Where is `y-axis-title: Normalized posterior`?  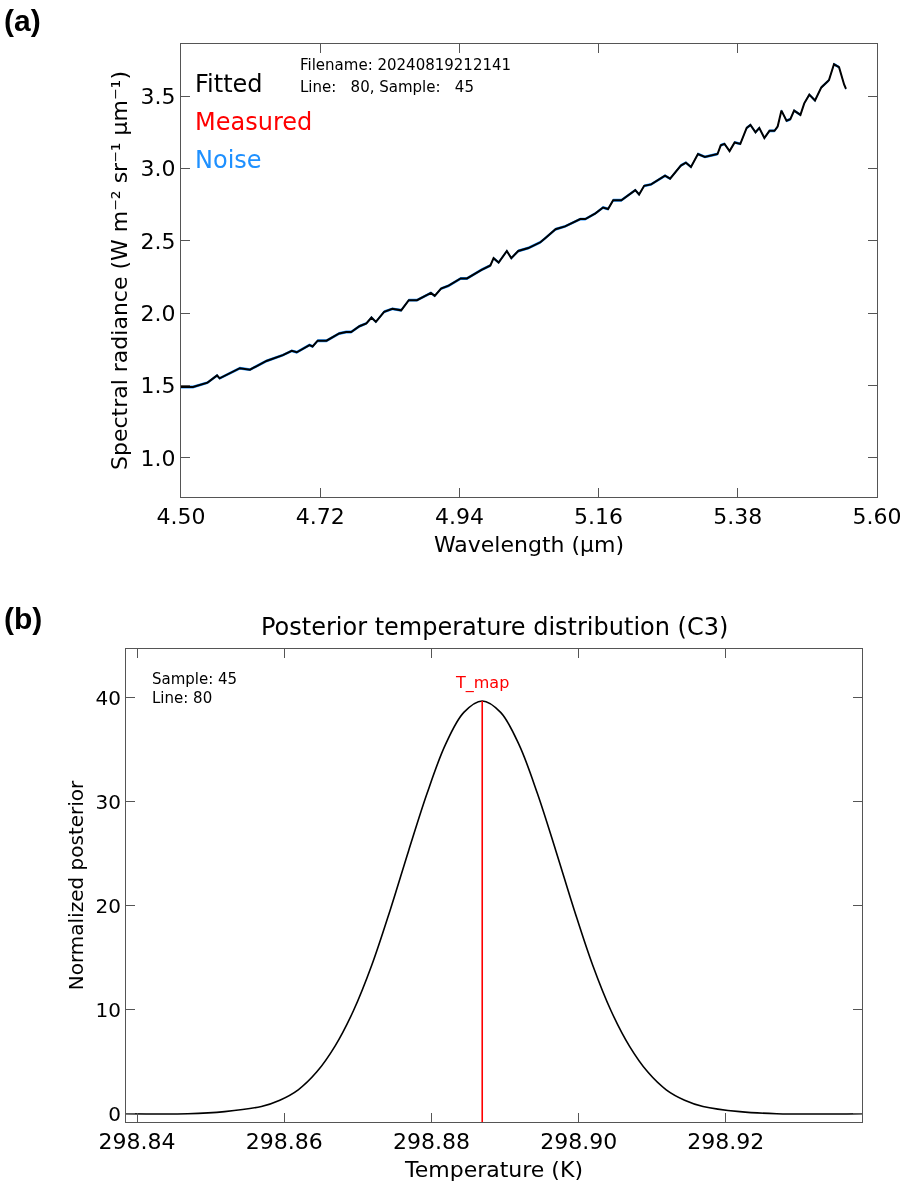 y-axis-title: Normalized posterior is located at coordinates (76, 885).